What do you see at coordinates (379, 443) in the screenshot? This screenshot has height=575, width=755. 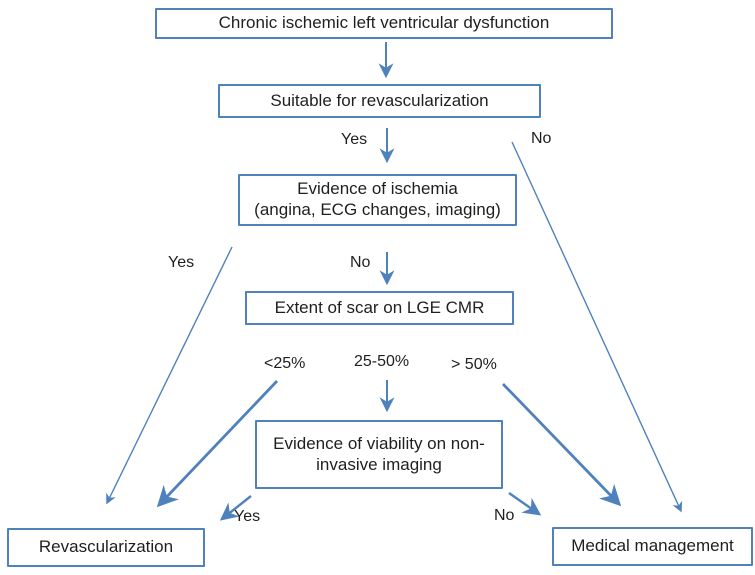 I see `node-label-line1: Evidence of viability on non-` at bounding box center [379, 443].